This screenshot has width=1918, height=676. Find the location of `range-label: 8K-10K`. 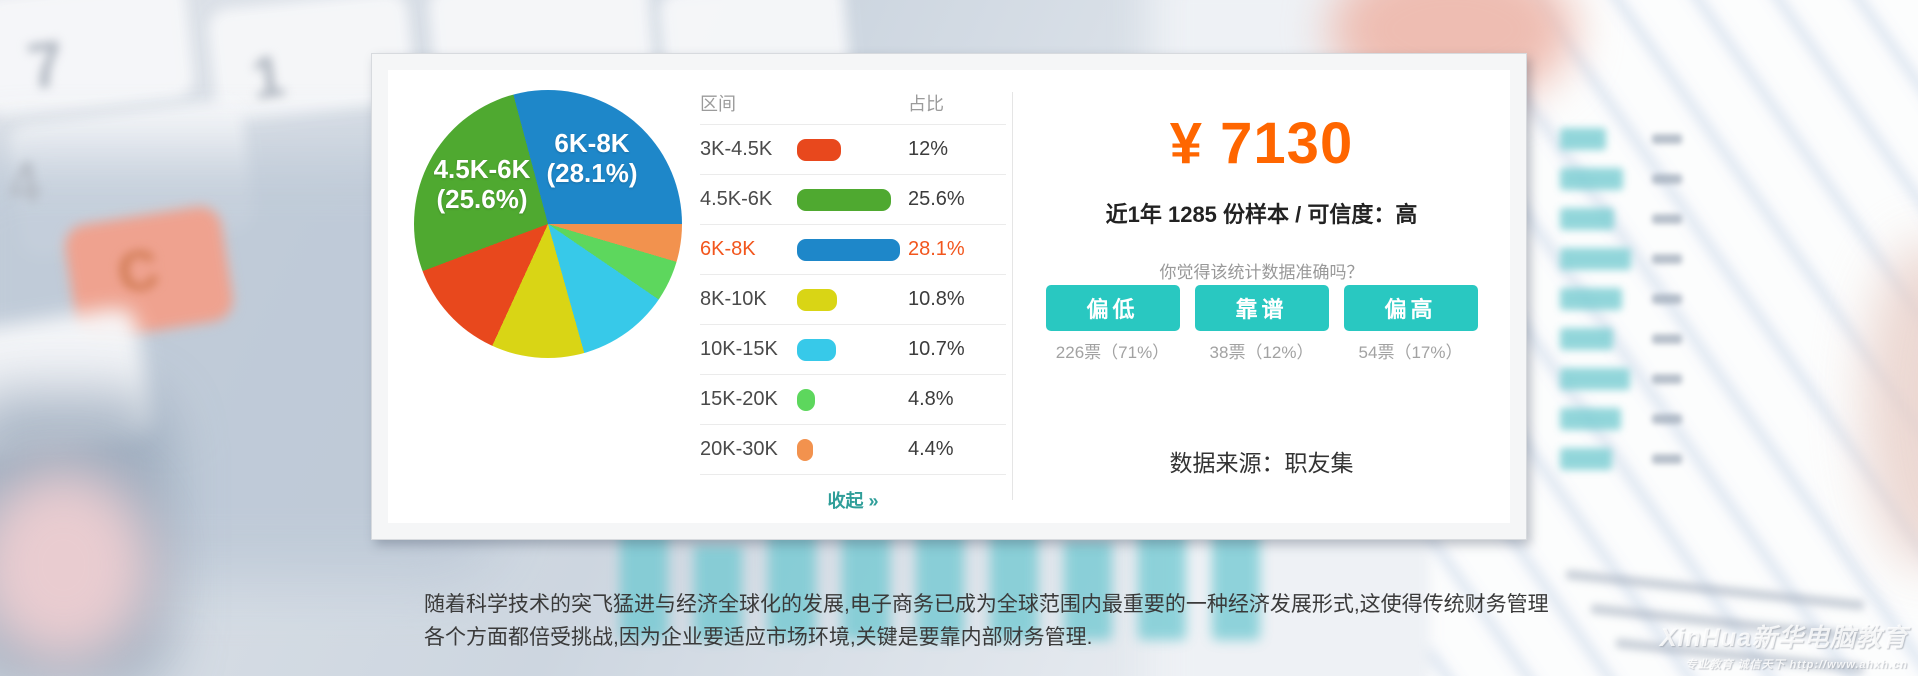

range-label: 8K-10K is located at coordinates (733, 299).